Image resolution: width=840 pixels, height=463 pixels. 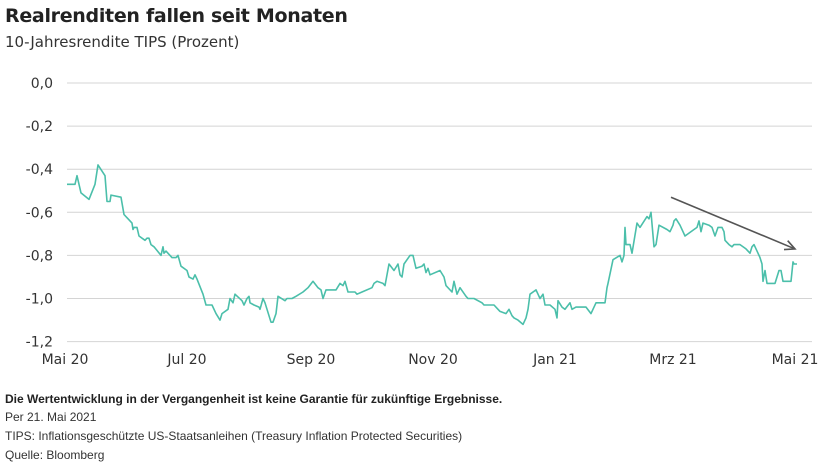 I want to click on x-tick-label: Mai 21, so click(x=795, y=360).